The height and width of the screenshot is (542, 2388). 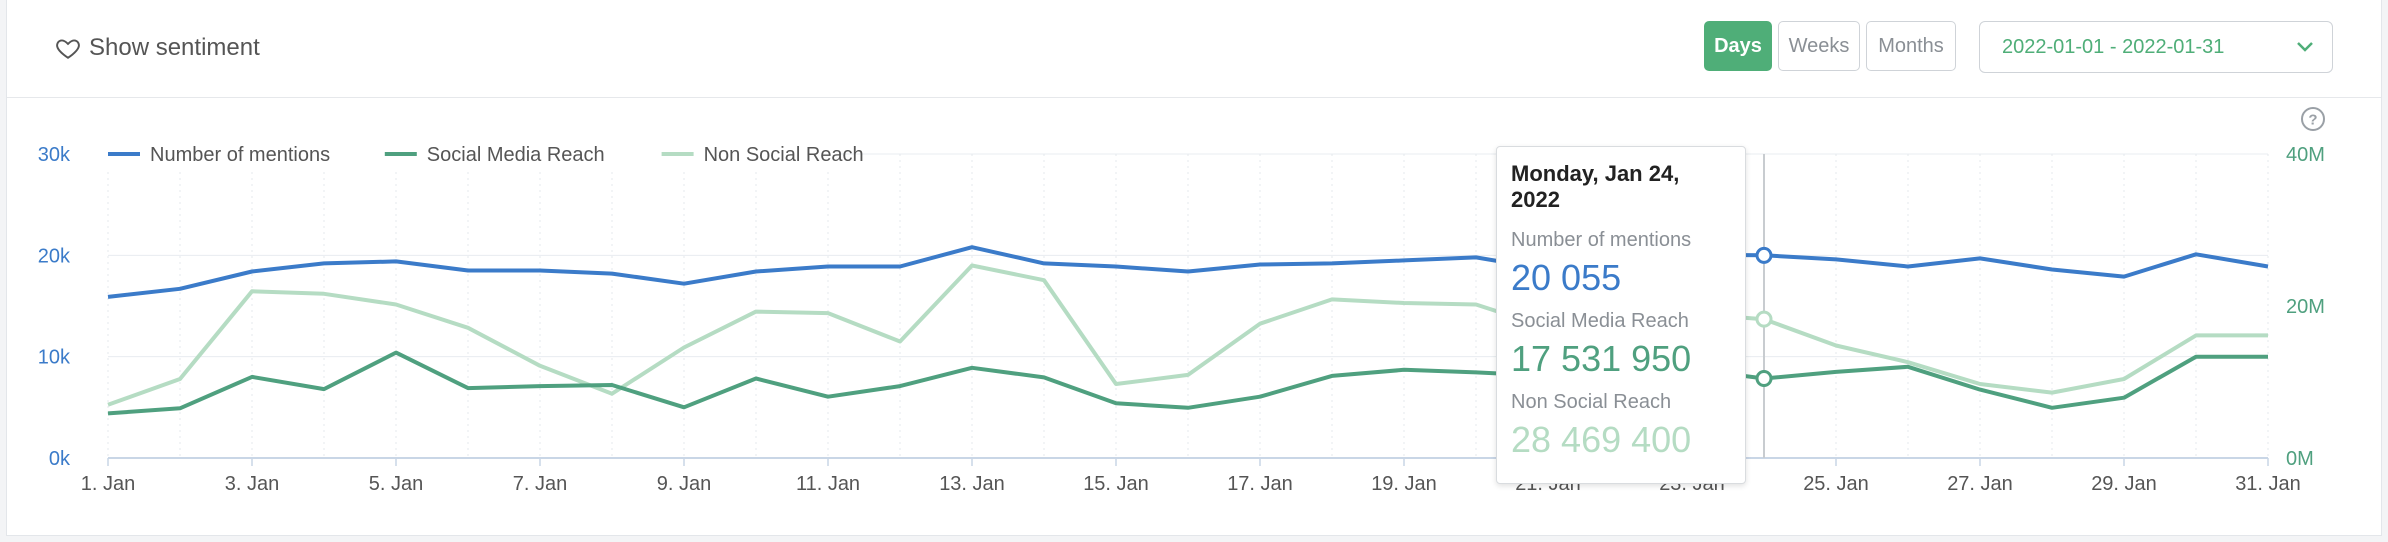 What do you see at coordinates (972, 484) in the screenshot?
I see `x-tick-label: 13. Jan` at bounding box center [972, 484].